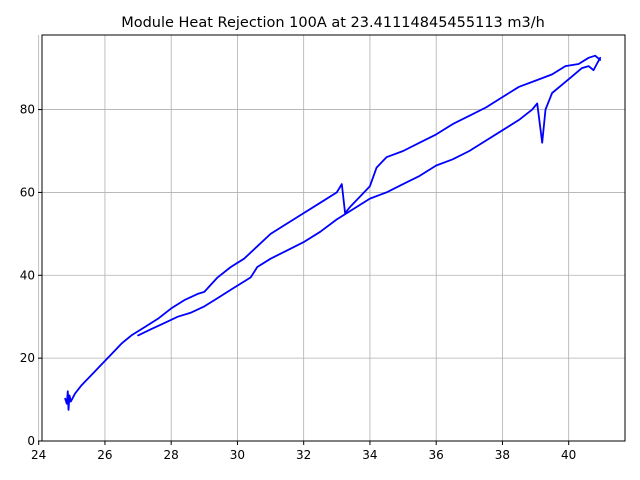 This screenshot has width=640, height=480. I want to click on y-tick-label: 20, so click(27, 358).